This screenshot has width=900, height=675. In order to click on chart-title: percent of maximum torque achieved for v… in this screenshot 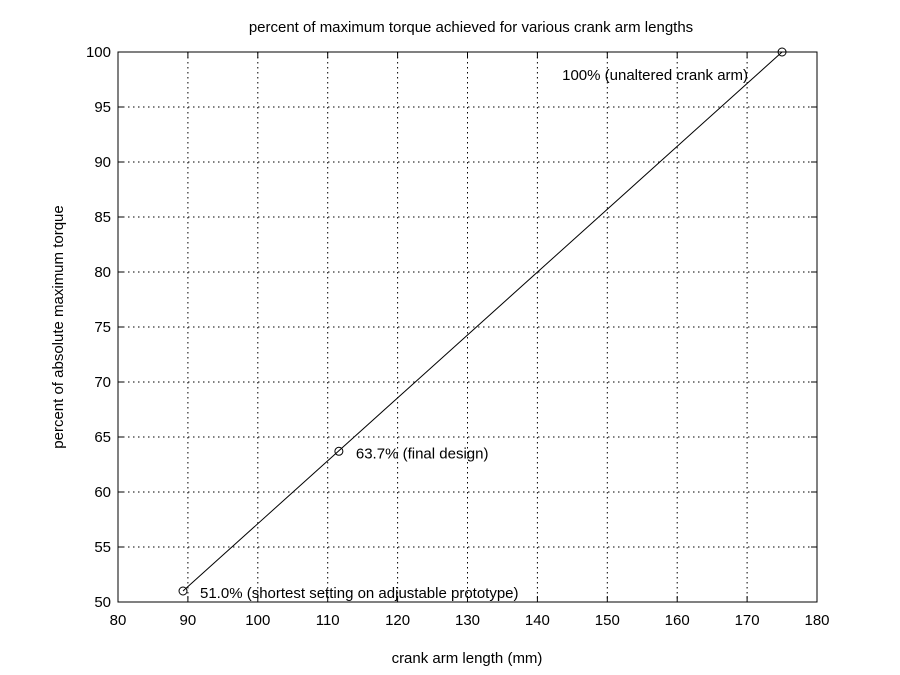, I will do `click(471, 27)`.